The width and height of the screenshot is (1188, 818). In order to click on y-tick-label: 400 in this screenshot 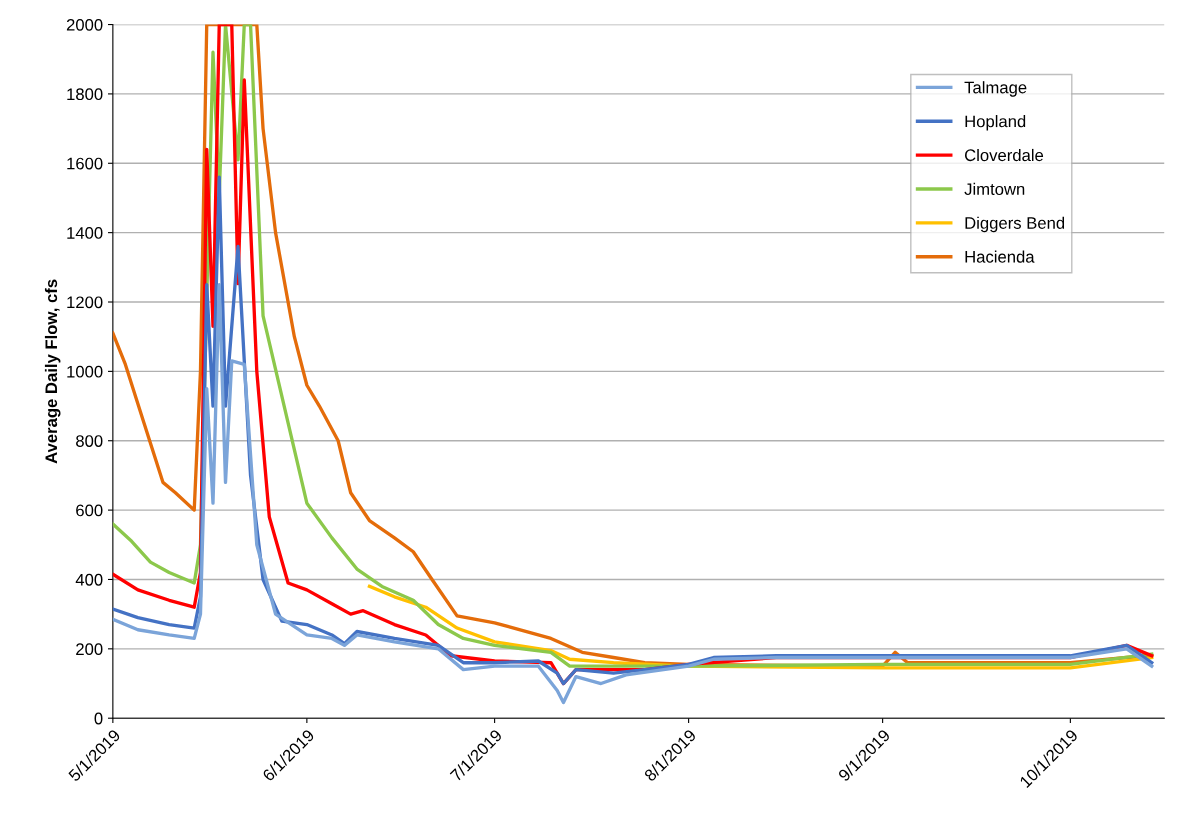, I will do `click(89, 579)`.